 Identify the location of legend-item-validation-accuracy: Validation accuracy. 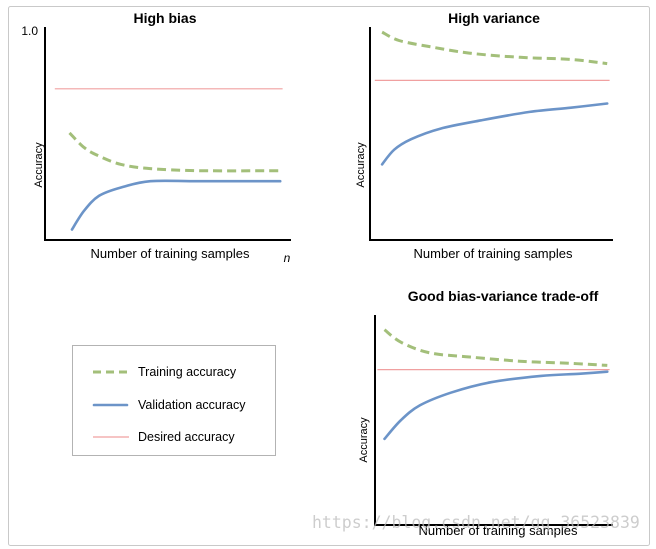
(169, 405).